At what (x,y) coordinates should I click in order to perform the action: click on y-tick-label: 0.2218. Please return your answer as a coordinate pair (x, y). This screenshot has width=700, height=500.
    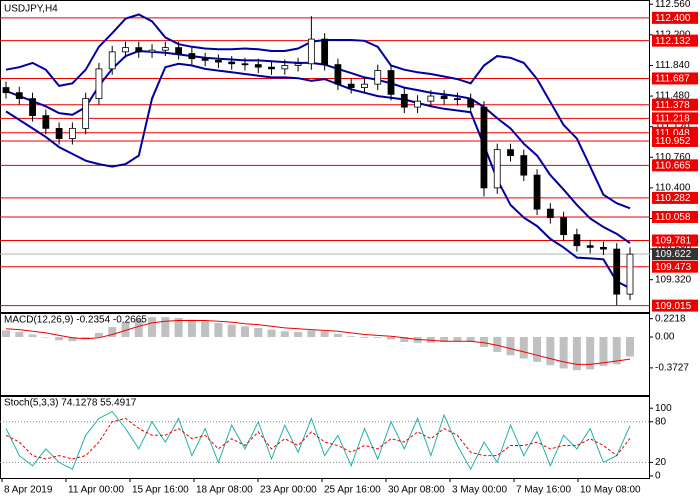
    Looking at the image, I should click on (670, 318).